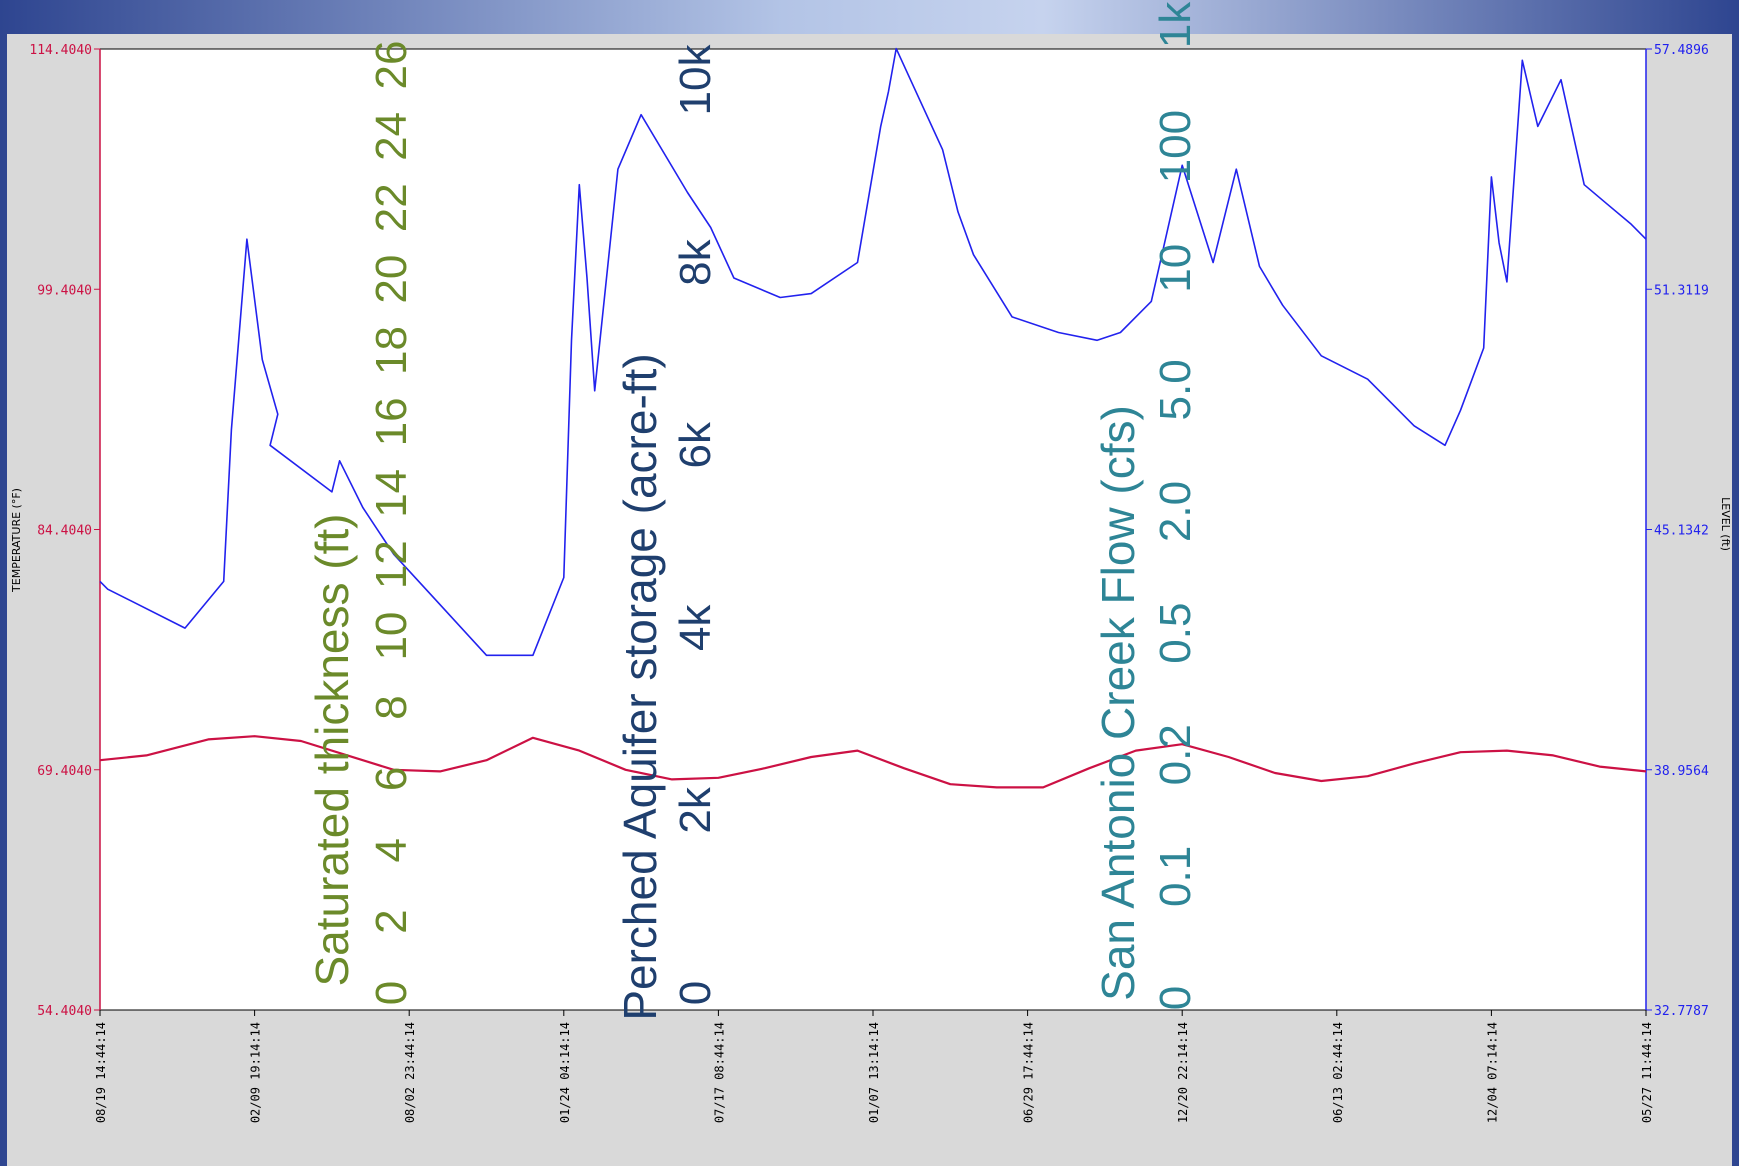 The height and width of the screenshot is (1166, 1739). What do you see at coordinates (719, 1072) in the screenshot?
I see `x-tick-label: 07/17 08:44:14` at bounding box center [719, 1072].